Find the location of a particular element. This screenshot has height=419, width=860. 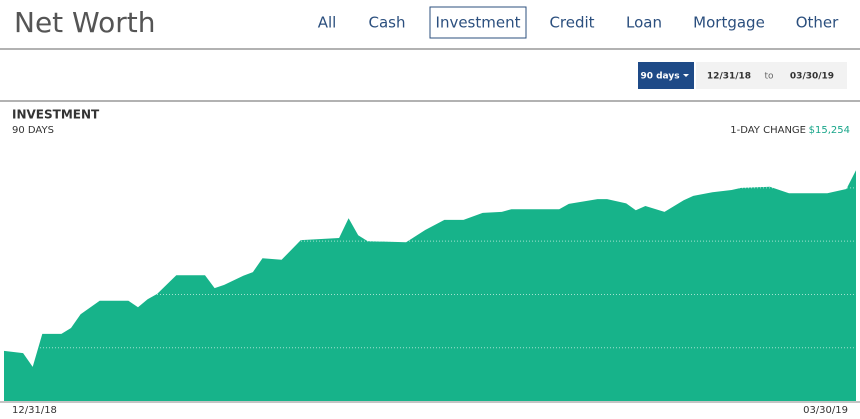

date-separator: to is located at coordinates (769, 77).